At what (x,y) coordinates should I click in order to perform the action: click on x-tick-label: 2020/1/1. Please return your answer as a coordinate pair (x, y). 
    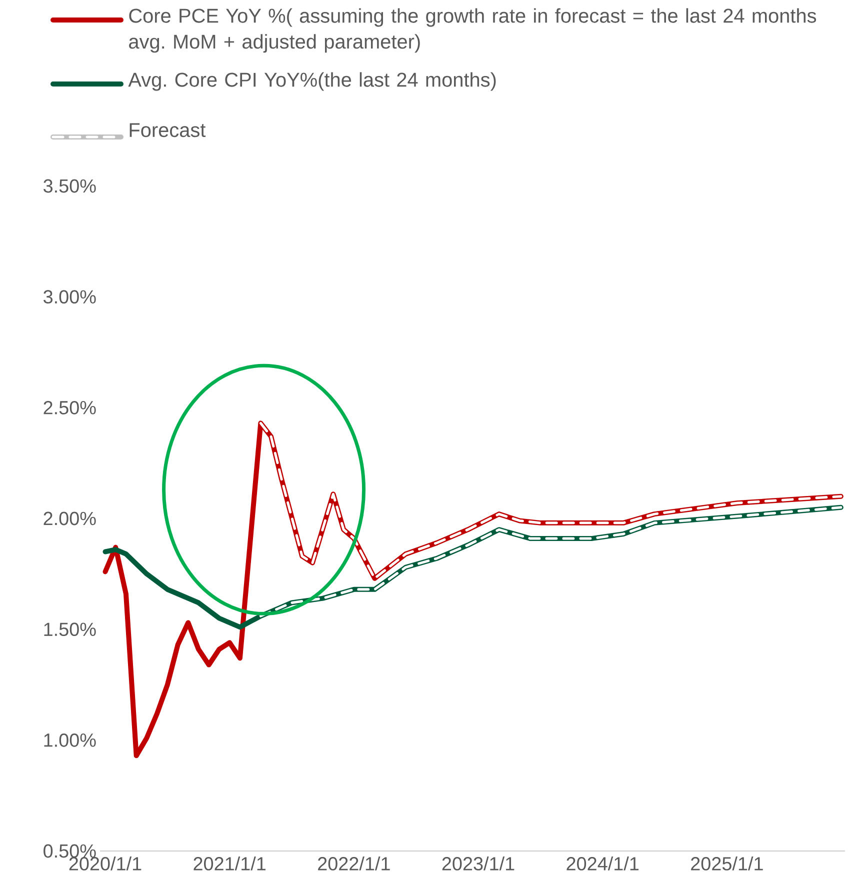
    Looking at the image, I should click on (105, 863).